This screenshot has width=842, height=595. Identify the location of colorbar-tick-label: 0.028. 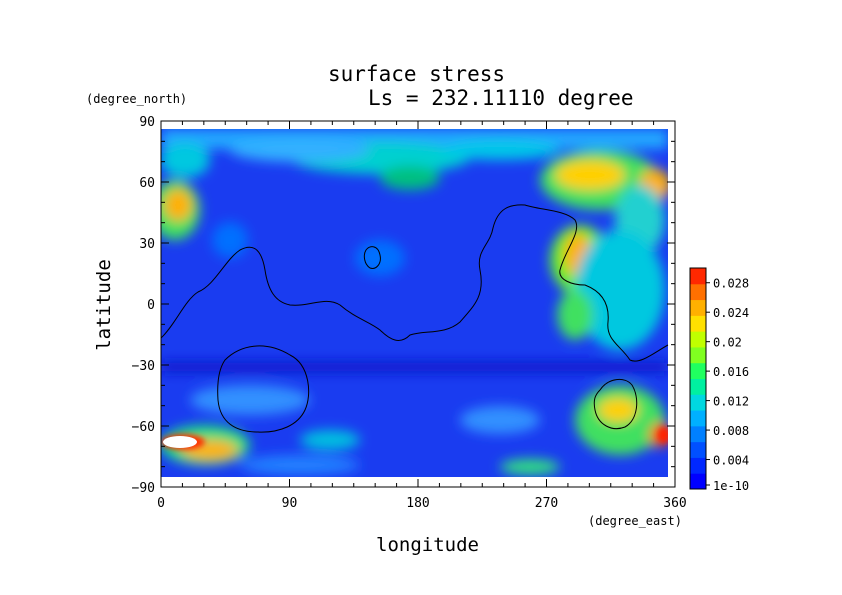
(731, 284).